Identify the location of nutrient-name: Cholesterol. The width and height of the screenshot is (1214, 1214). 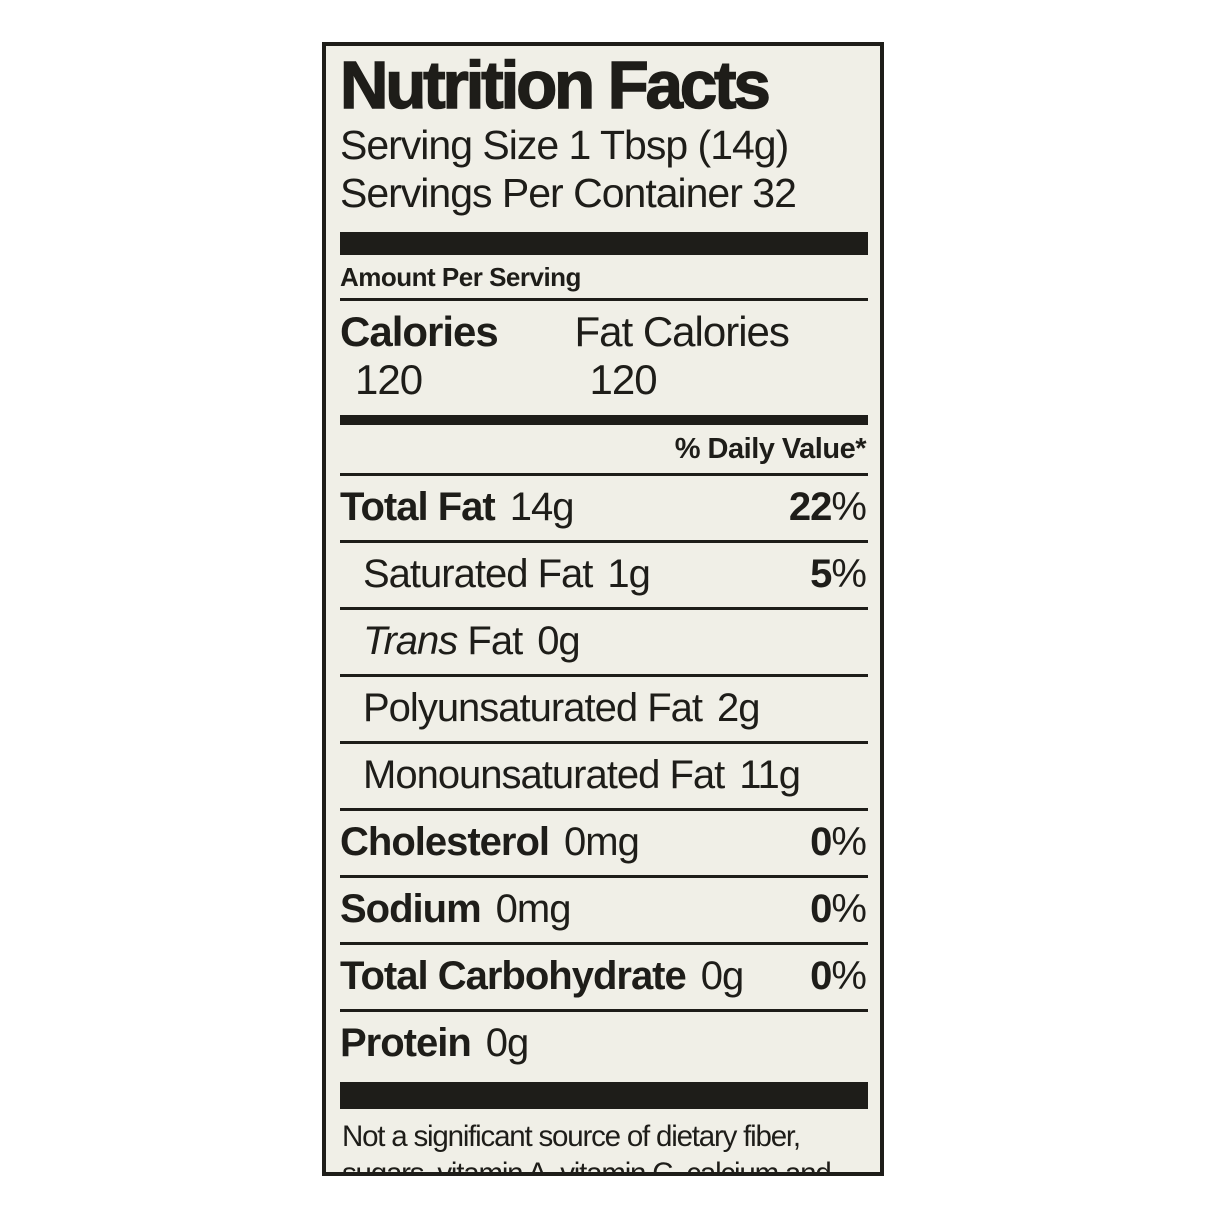
(445, 842).